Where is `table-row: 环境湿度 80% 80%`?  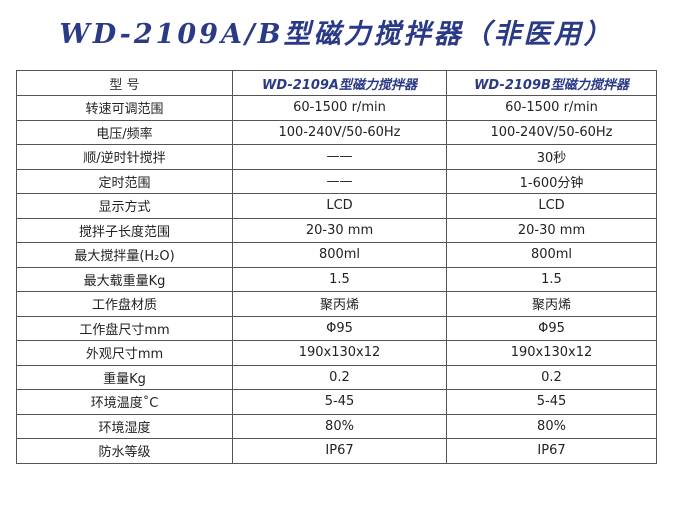
table-row: 环境湿度 80% 80% is located at coordinates (336, 426).